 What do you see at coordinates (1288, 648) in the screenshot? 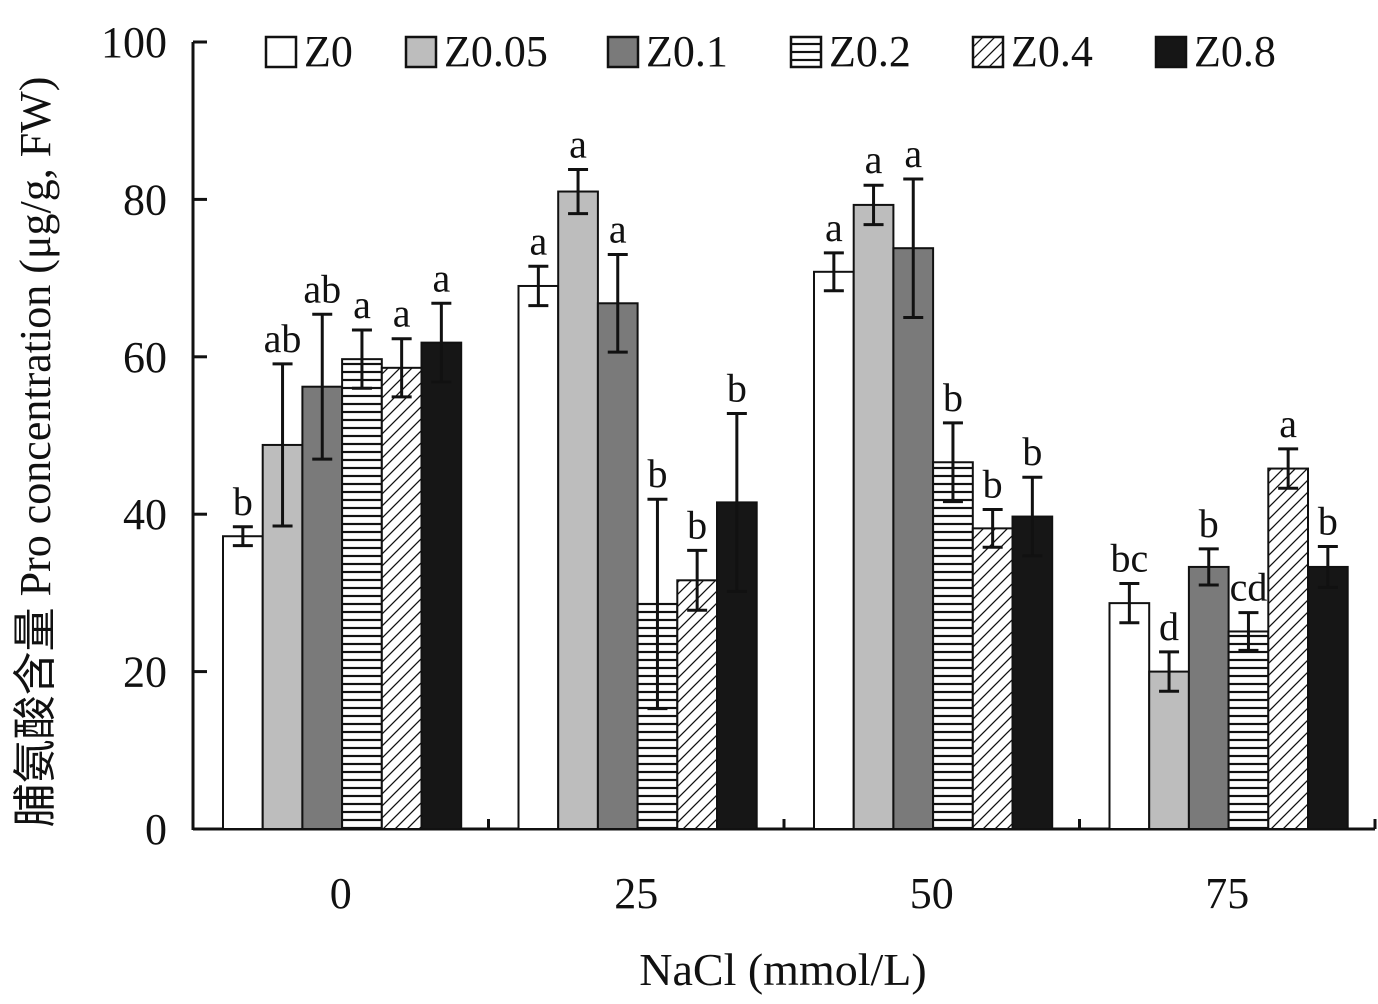
I see `bar-Z0.4-75` at bounding box center [1288, 648].